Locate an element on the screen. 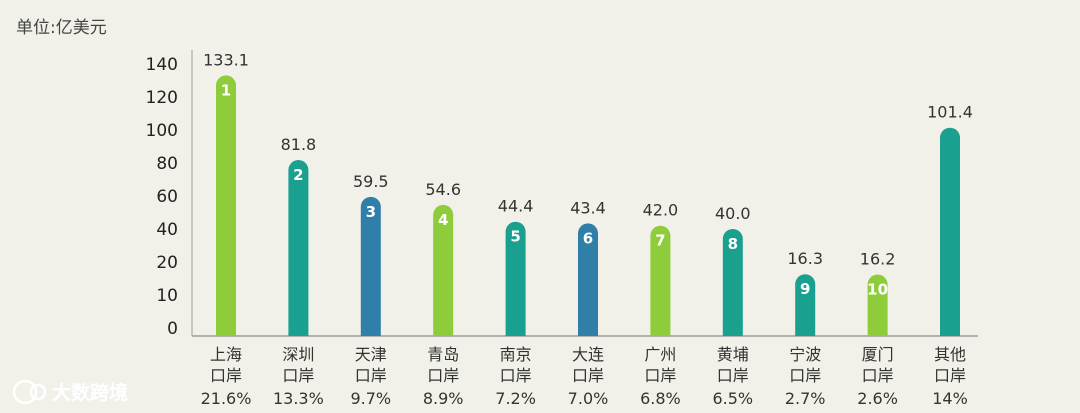  y-tick-label: 40 is located at coordinates (167, 230).